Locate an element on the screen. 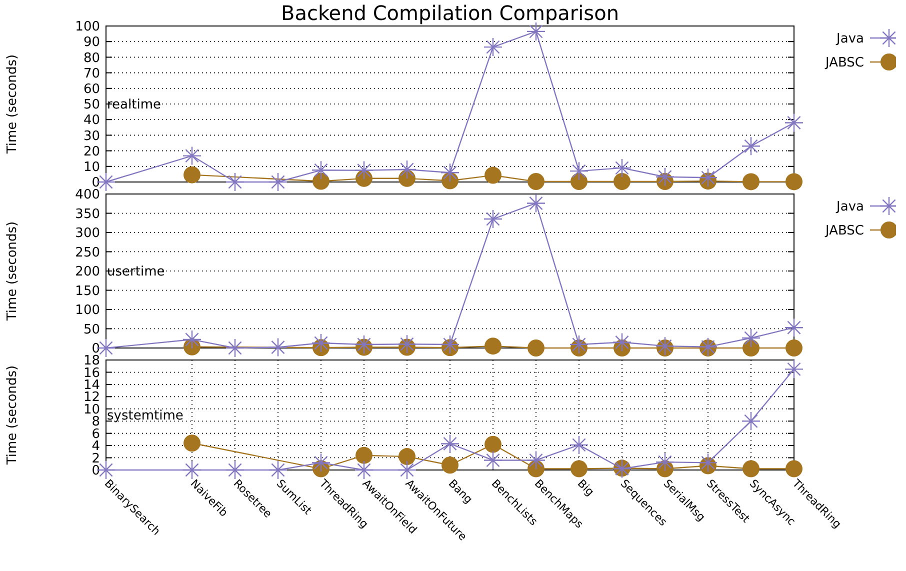 The image size is (906, 571). y-tick-label: 90 is located at coordinates (91, 42).